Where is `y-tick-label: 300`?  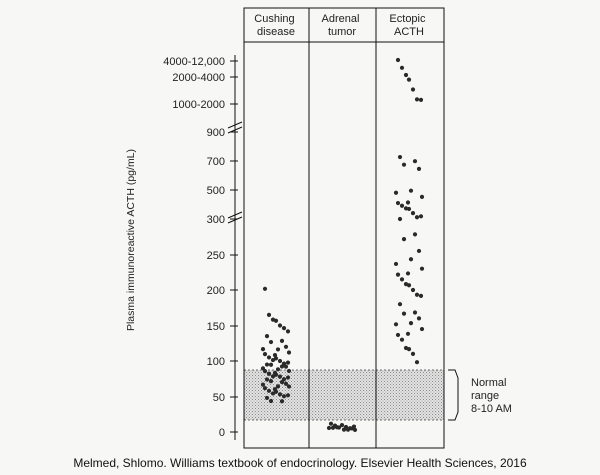
y-tick-label: 300 is located at coordinates (216, 220).